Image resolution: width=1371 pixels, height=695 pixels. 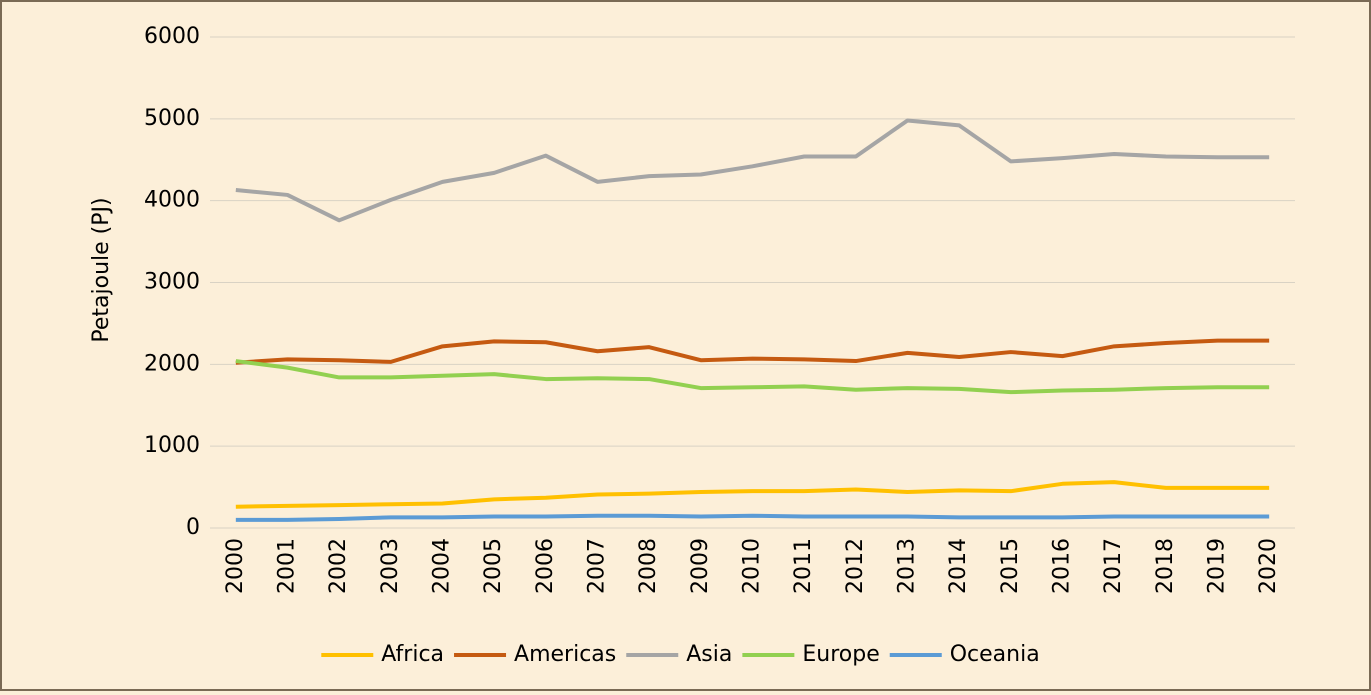 I want to click on x-tick-label: 2004, so click(x=442, y=566).